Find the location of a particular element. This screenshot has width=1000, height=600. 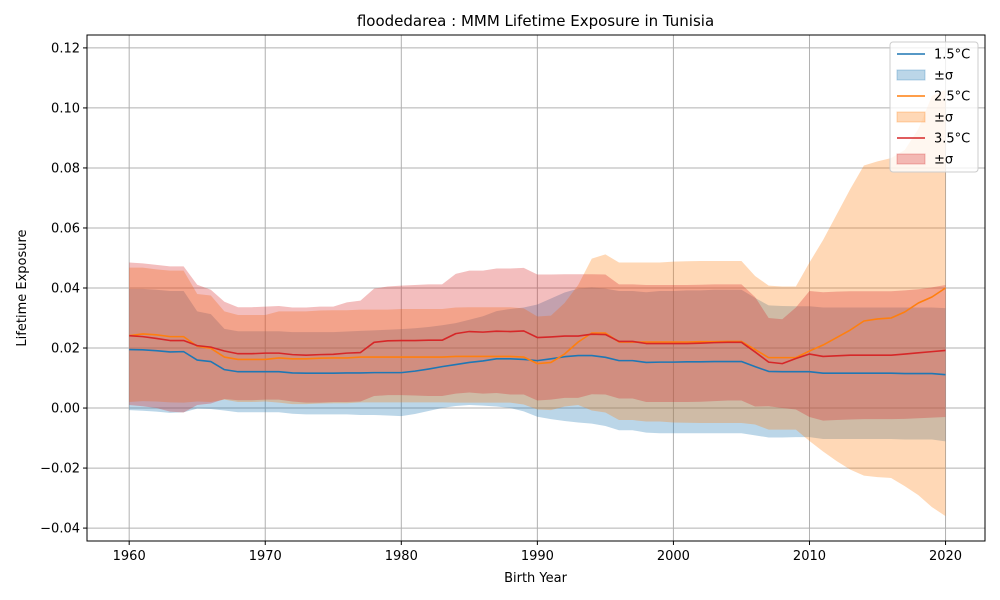

y-tick-label: −0.02 is located at coordinates (60, 469).